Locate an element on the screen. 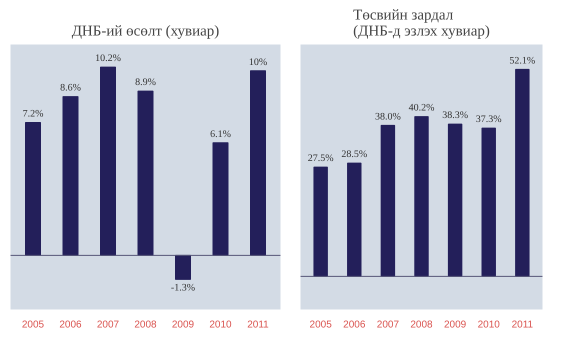 This screenshot has width=566, height=337. data-label: 37.3% is located at coordinates (489, 120).